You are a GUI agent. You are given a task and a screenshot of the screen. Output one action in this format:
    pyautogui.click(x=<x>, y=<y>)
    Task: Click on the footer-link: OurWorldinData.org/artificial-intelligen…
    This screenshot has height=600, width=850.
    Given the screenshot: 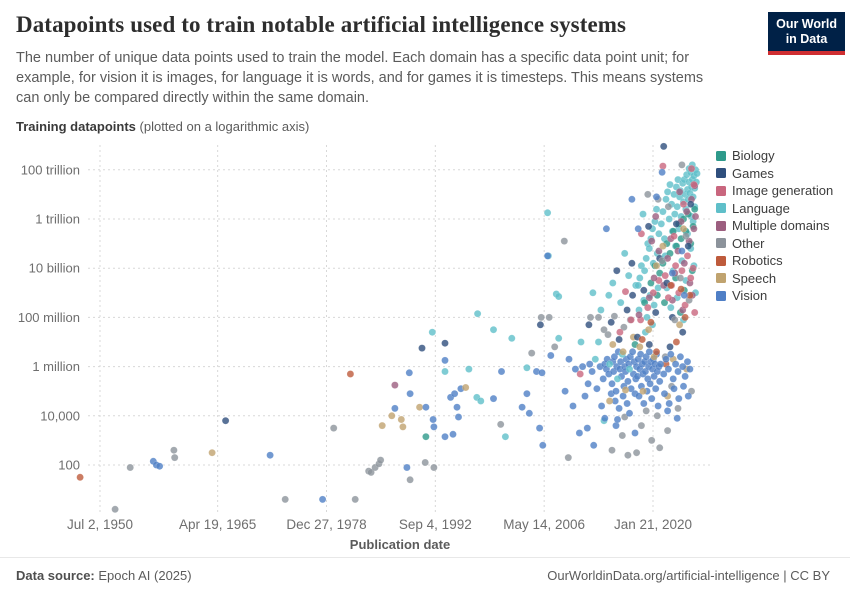 What is the action you would take?
    pyautogui.click(x=688, y=575)
    